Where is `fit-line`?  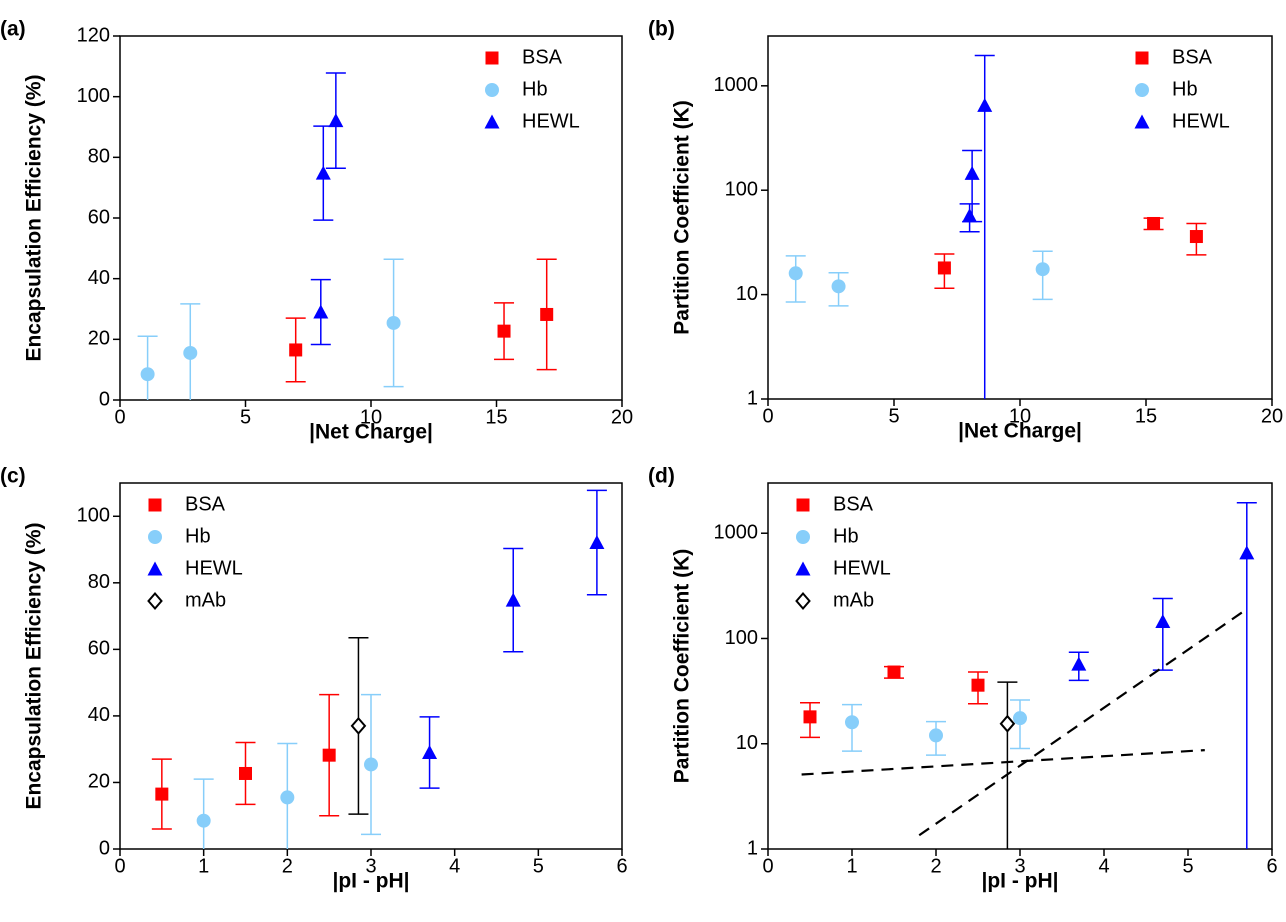 fit-line is located at coordinates (1003, 762).